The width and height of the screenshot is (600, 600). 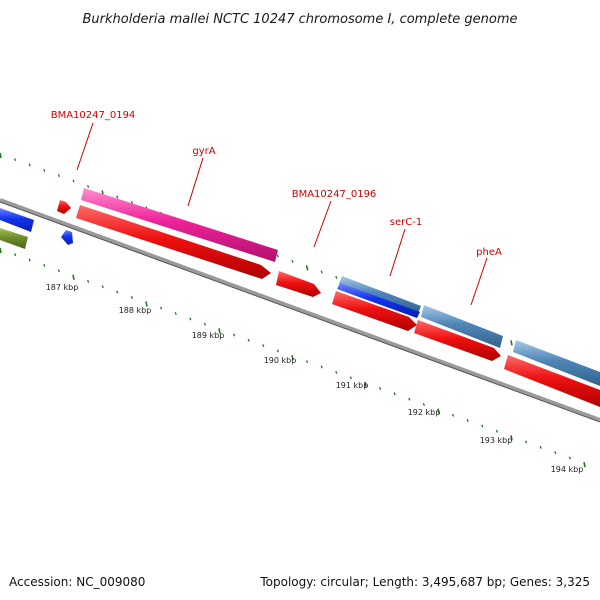 I want to click on gene-label-bma0196: BMA10247_0196, so click(x=334, y=194).